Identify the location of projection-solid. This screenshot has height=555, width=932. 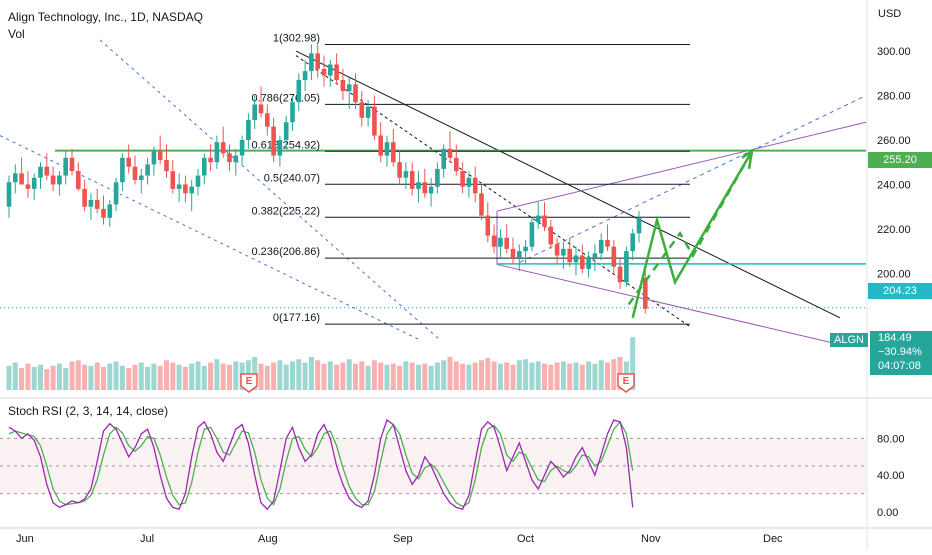
(692, 234).